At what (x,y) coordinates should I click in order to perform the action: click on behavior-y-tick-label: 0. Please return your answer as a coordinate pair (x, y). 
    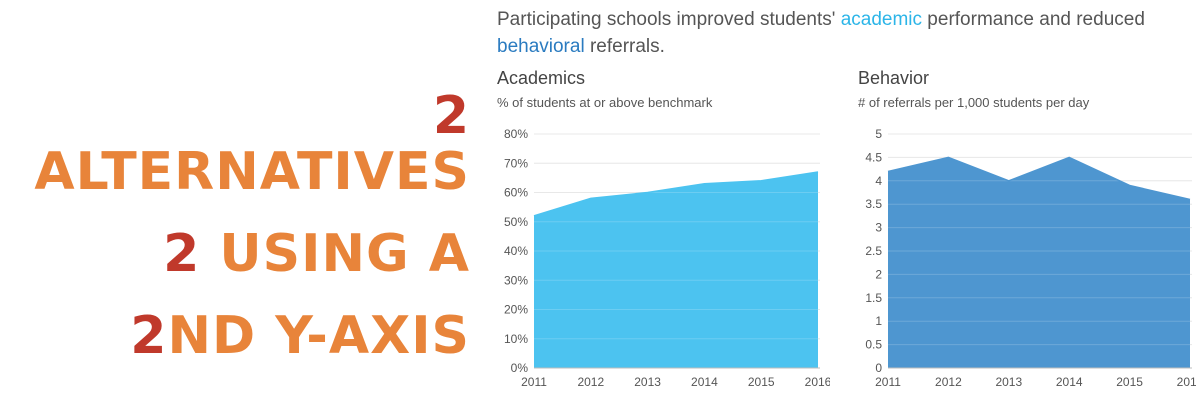
    Looking at the image, I should click on (878, 368).